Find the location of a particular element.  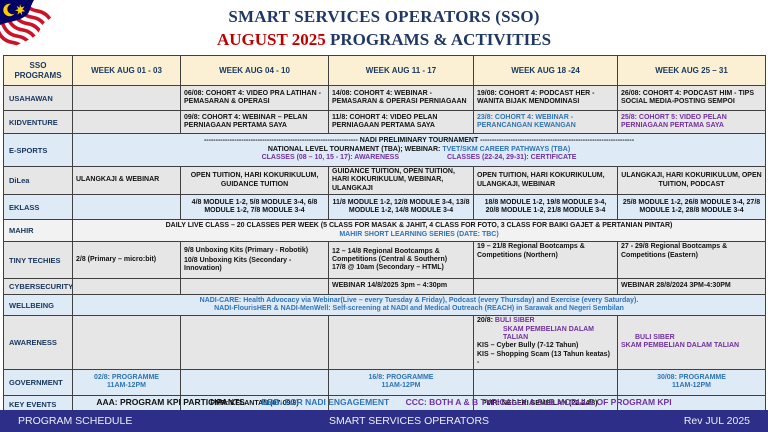

footer-revision: Rev JUL 2025 is located at coordinates (716, 421).